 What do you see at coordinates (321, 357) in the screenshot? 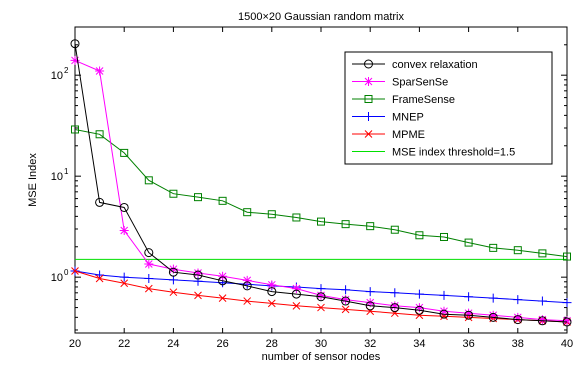
I see `x-axis-label: number of sensor nodes` at bounding box center [321, 357].